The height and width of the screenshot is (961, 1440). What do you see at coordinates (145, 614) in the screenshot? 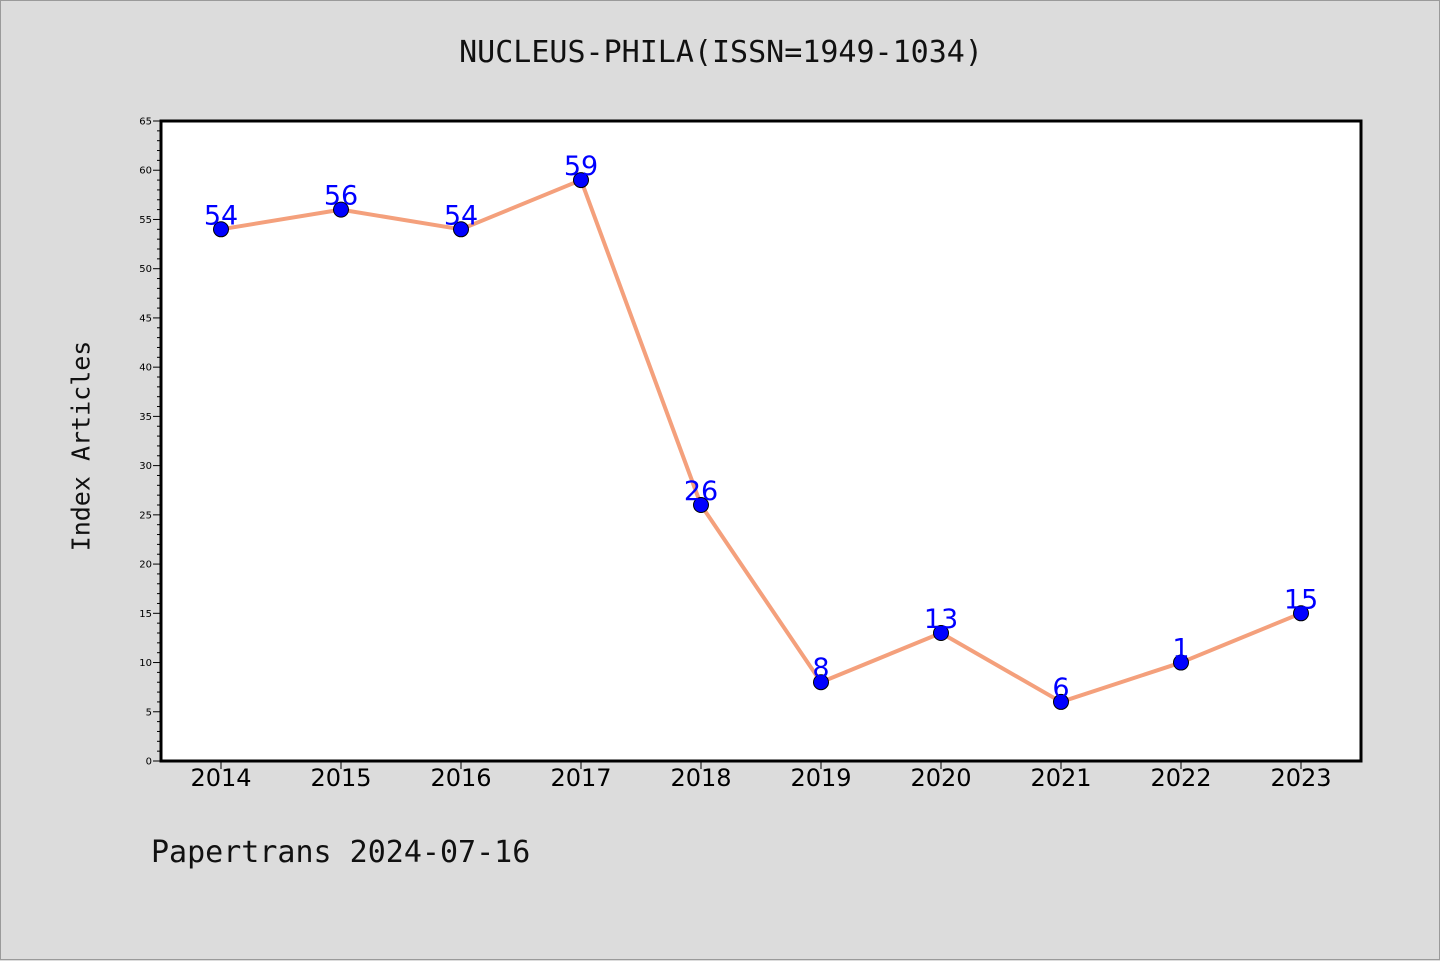
I see `y-tick-label: 15` at bounding box center [145, 614].